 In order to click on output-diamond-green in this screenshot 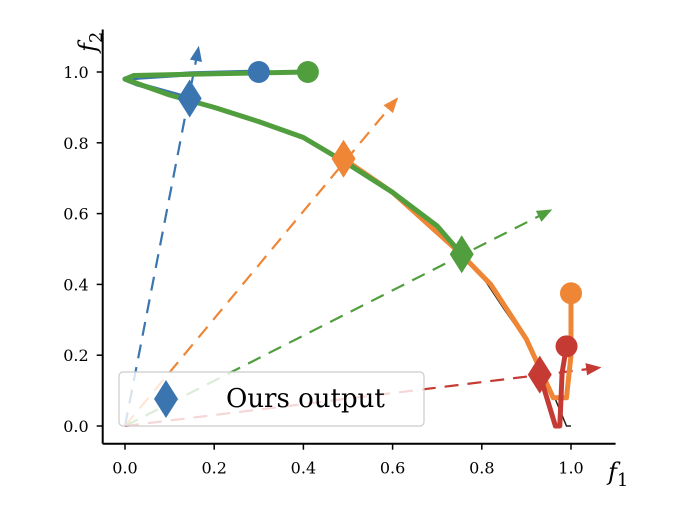, I will do `click(461, 254)`.